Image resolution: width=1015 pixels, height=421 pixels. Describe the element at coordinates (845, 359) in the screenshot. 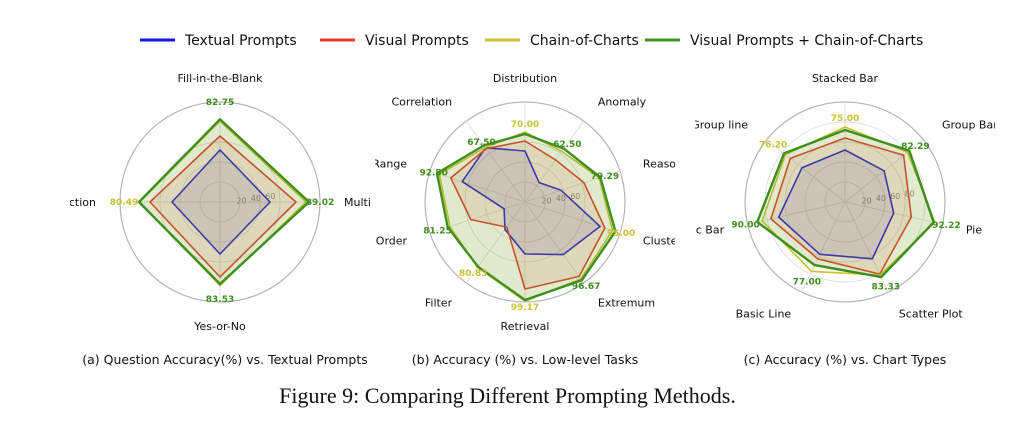

I see `subplot-caption-c: (c) Accuracy (%) vs. Chart Types` at that location.